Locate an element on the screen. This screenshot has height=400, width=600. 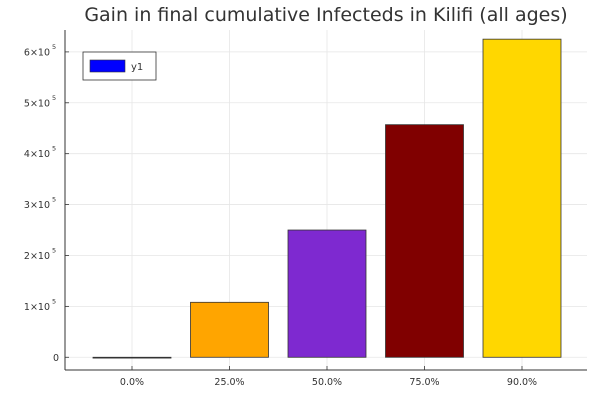
legend-swatch is located at coordinates (107, 66).